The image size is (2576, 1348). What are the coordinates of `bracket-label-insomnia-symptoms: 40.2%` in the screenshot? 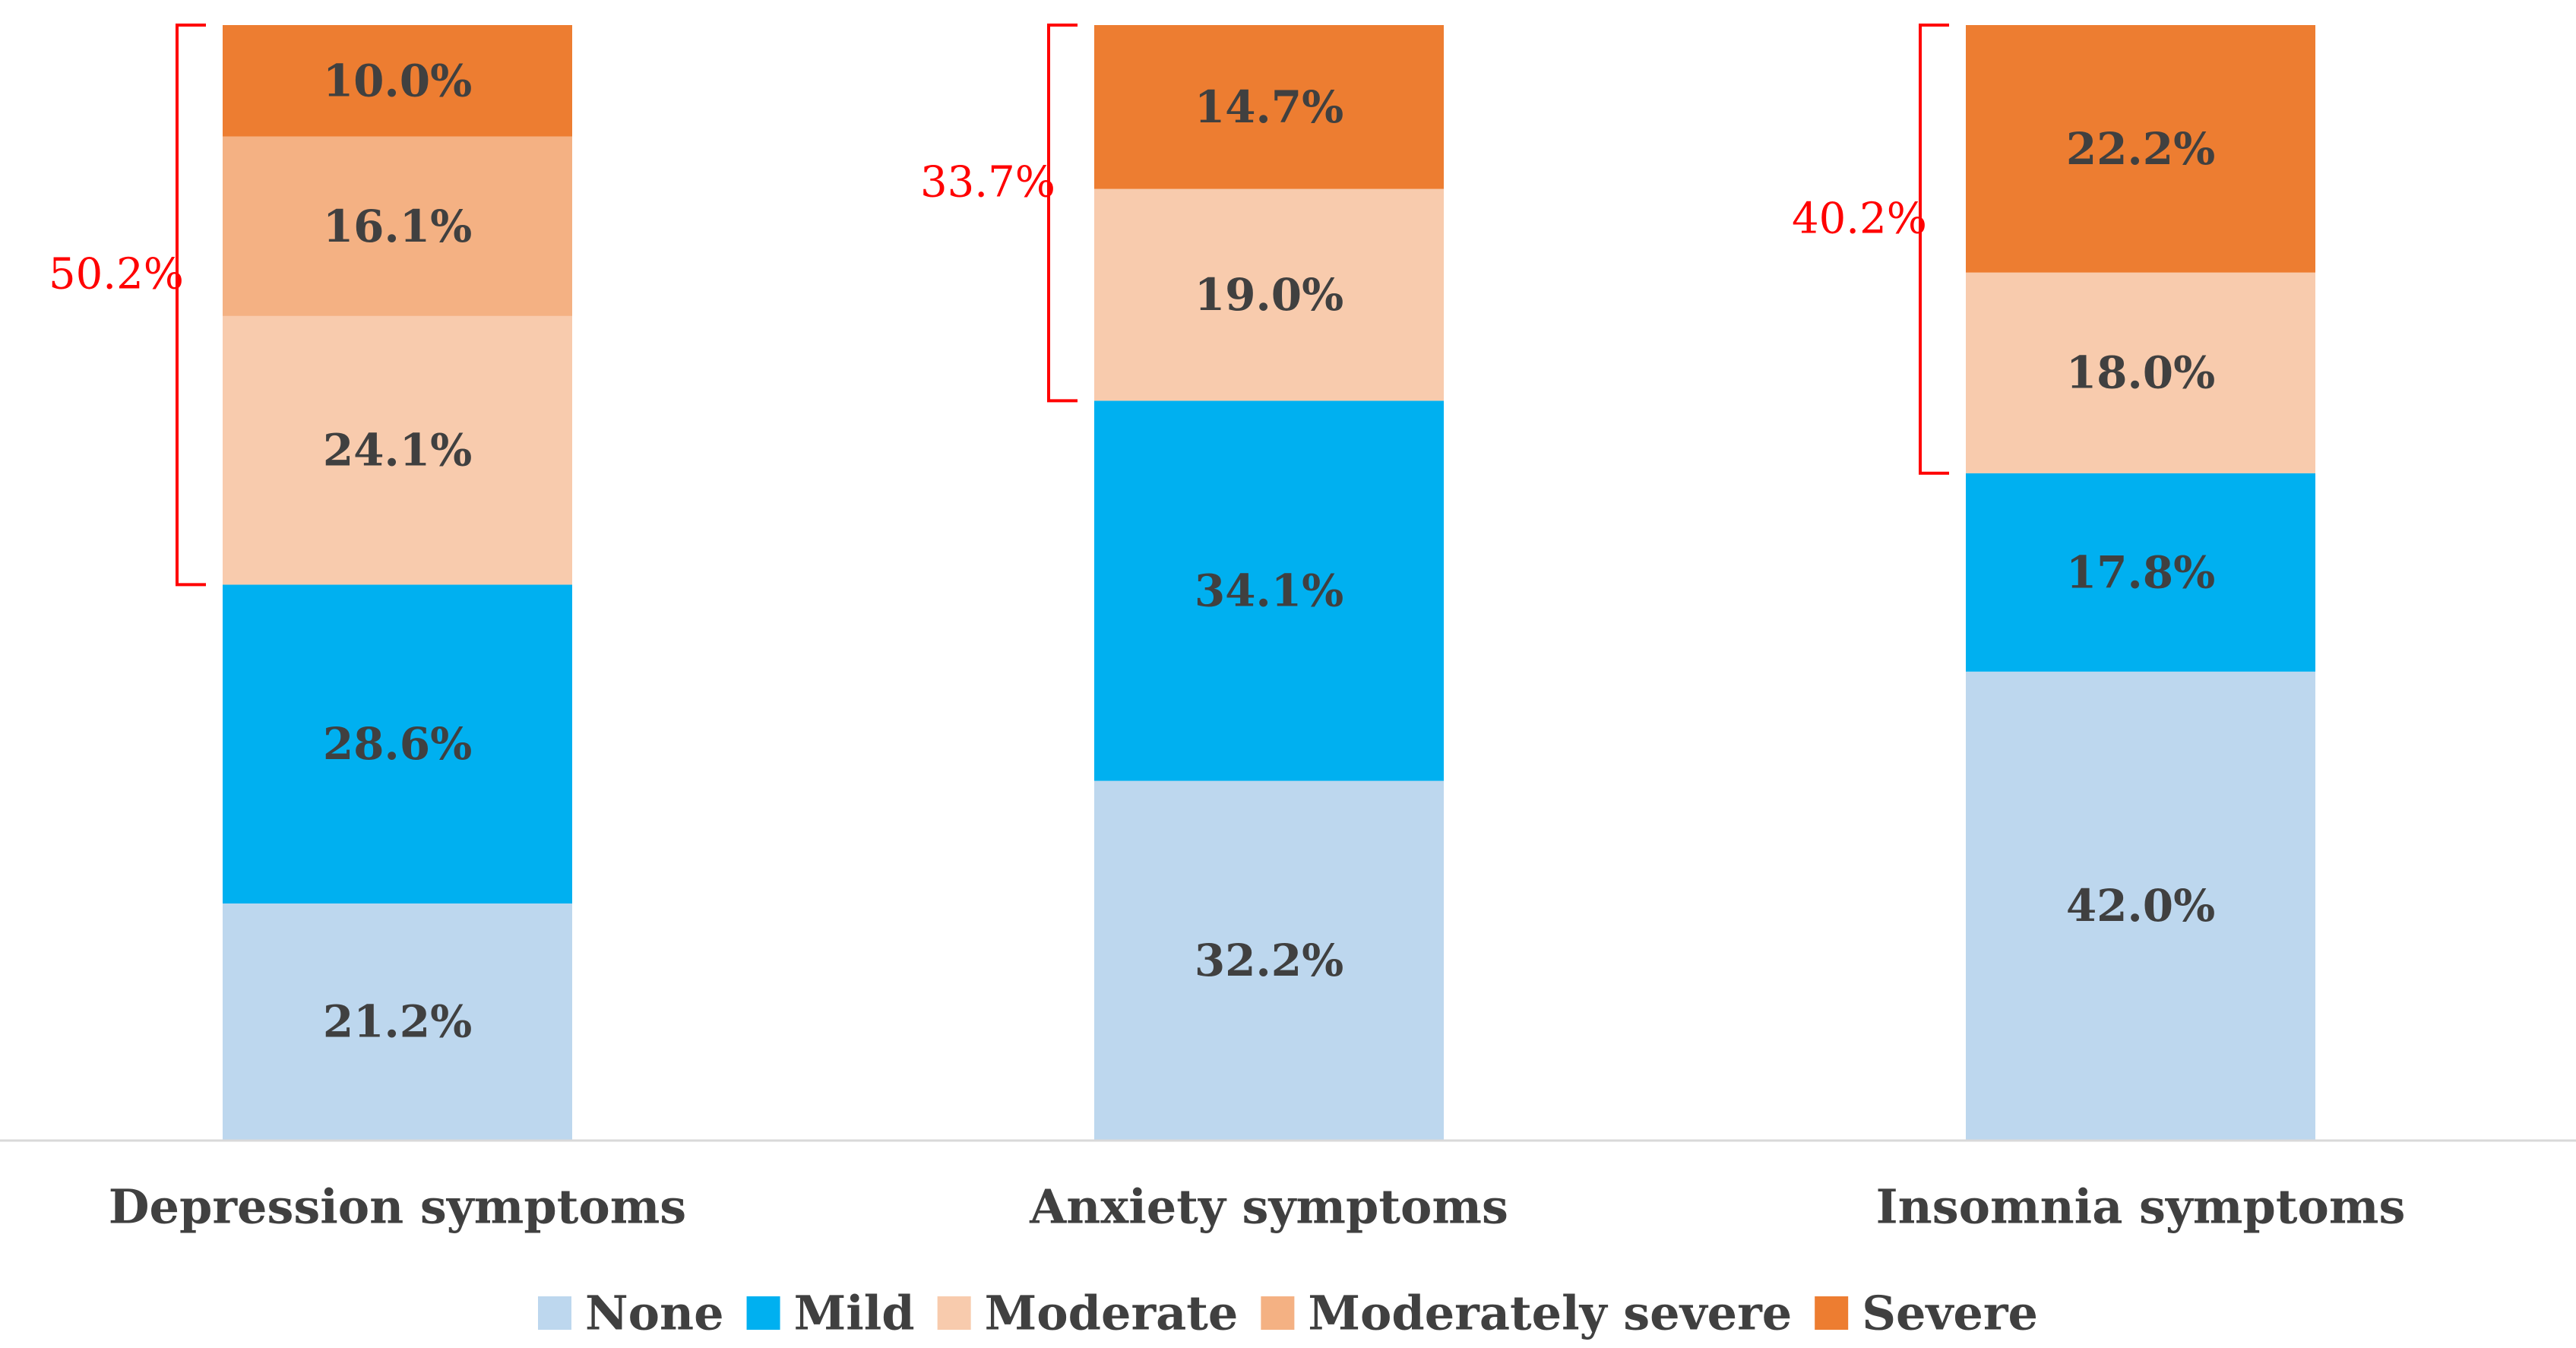 It's located at (1859, 219).